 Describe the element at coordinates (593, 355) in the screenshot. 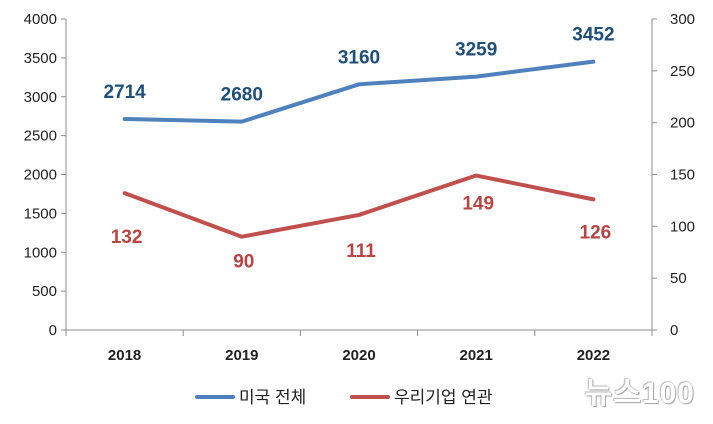

I see `x-tick-label: 2022` at that location.